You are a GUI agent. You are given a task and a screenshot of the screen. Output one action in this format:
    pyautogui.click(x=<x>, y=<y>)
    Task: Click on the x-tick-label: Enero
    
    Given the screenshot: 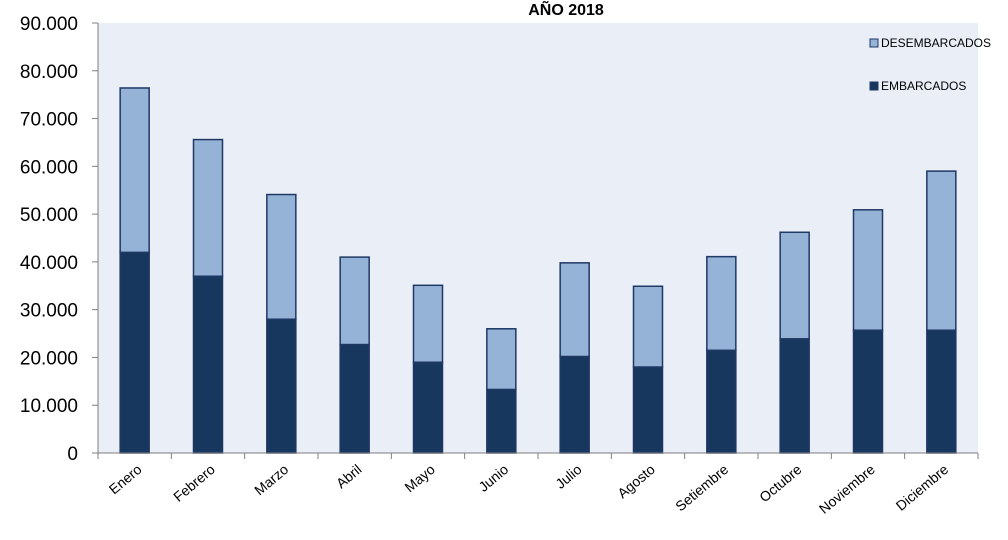 What is the action you would take?
    pyautogui.click(x=125, y=479)
    